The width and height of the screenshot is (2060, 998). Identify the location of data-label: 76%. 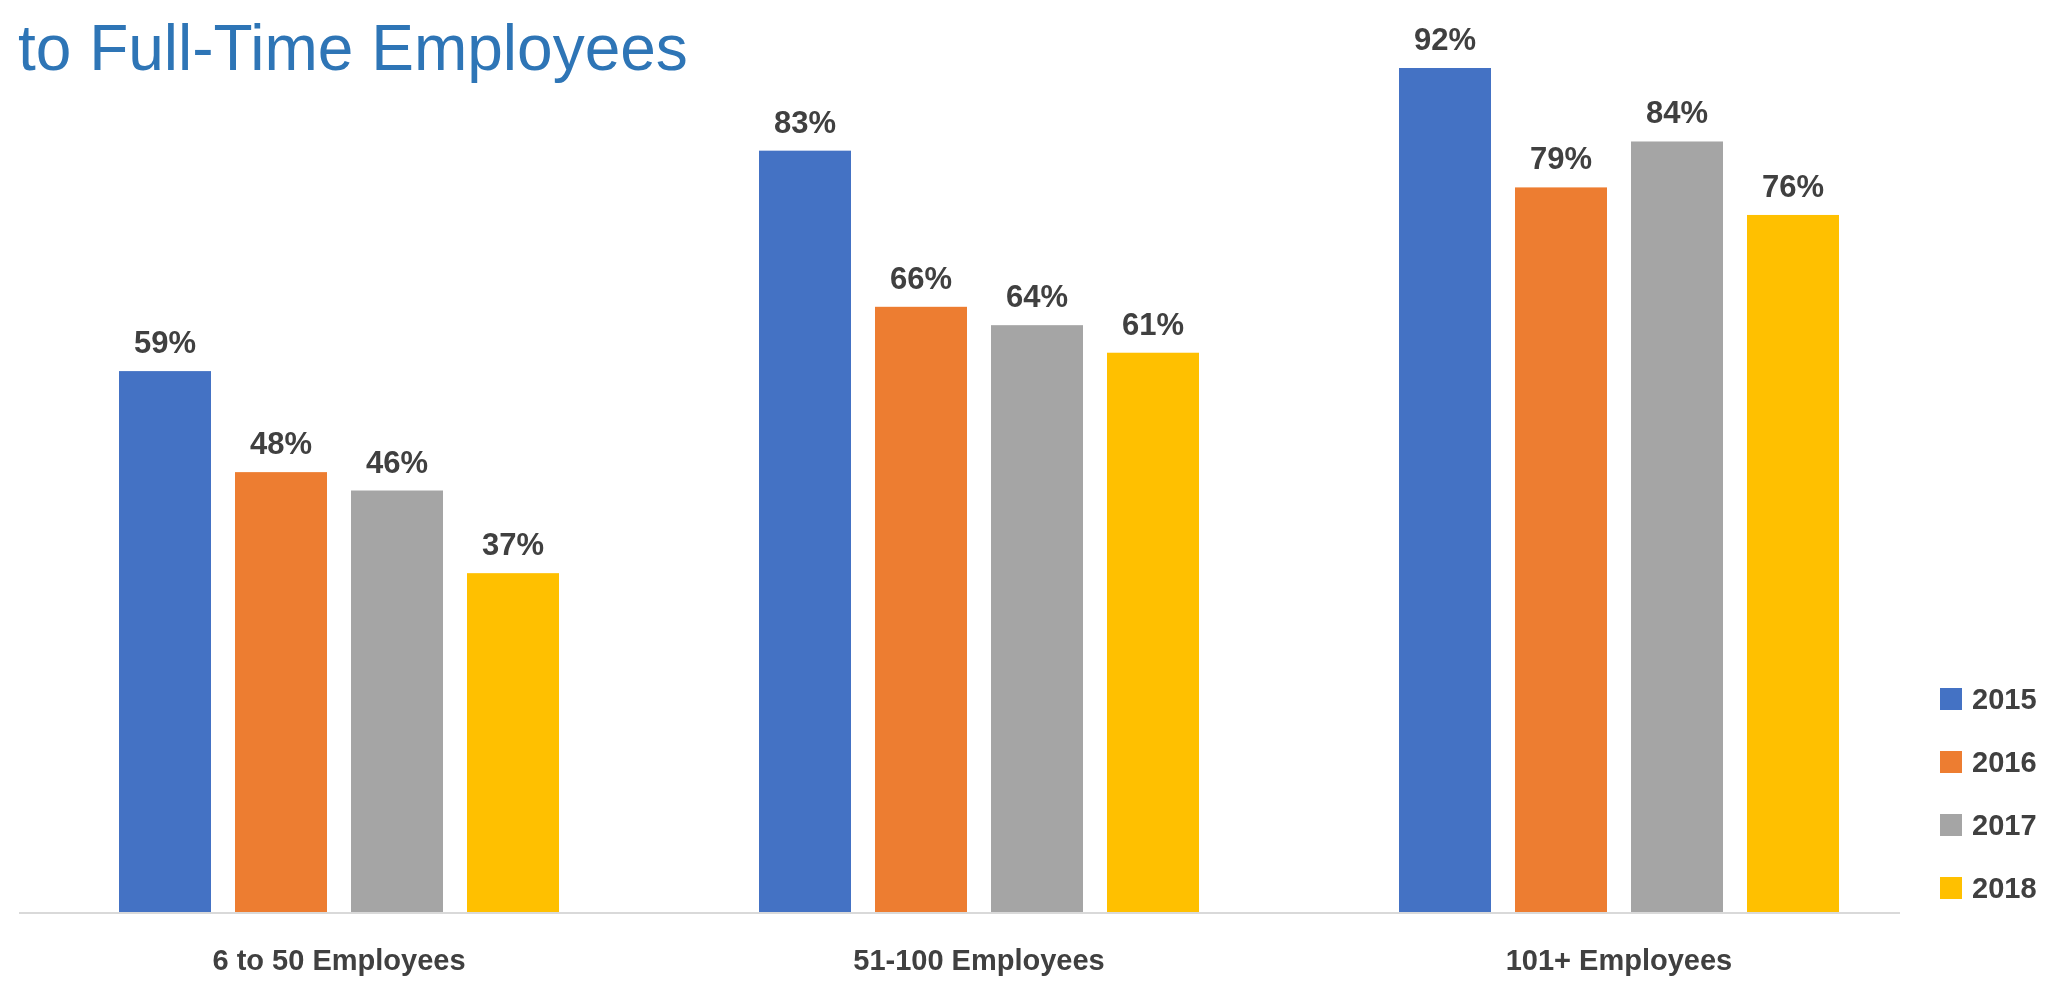
(1793, 186).